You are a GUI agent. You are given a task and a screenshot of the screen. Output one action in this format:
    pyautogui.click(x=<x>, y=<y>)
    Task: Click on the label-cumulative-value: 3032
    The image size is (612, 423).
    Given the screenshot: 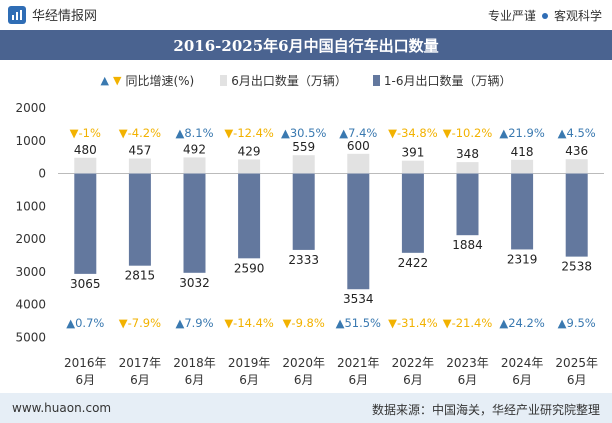 What is the action you would take?
    pyautogui.click(x=194, y=283)
    